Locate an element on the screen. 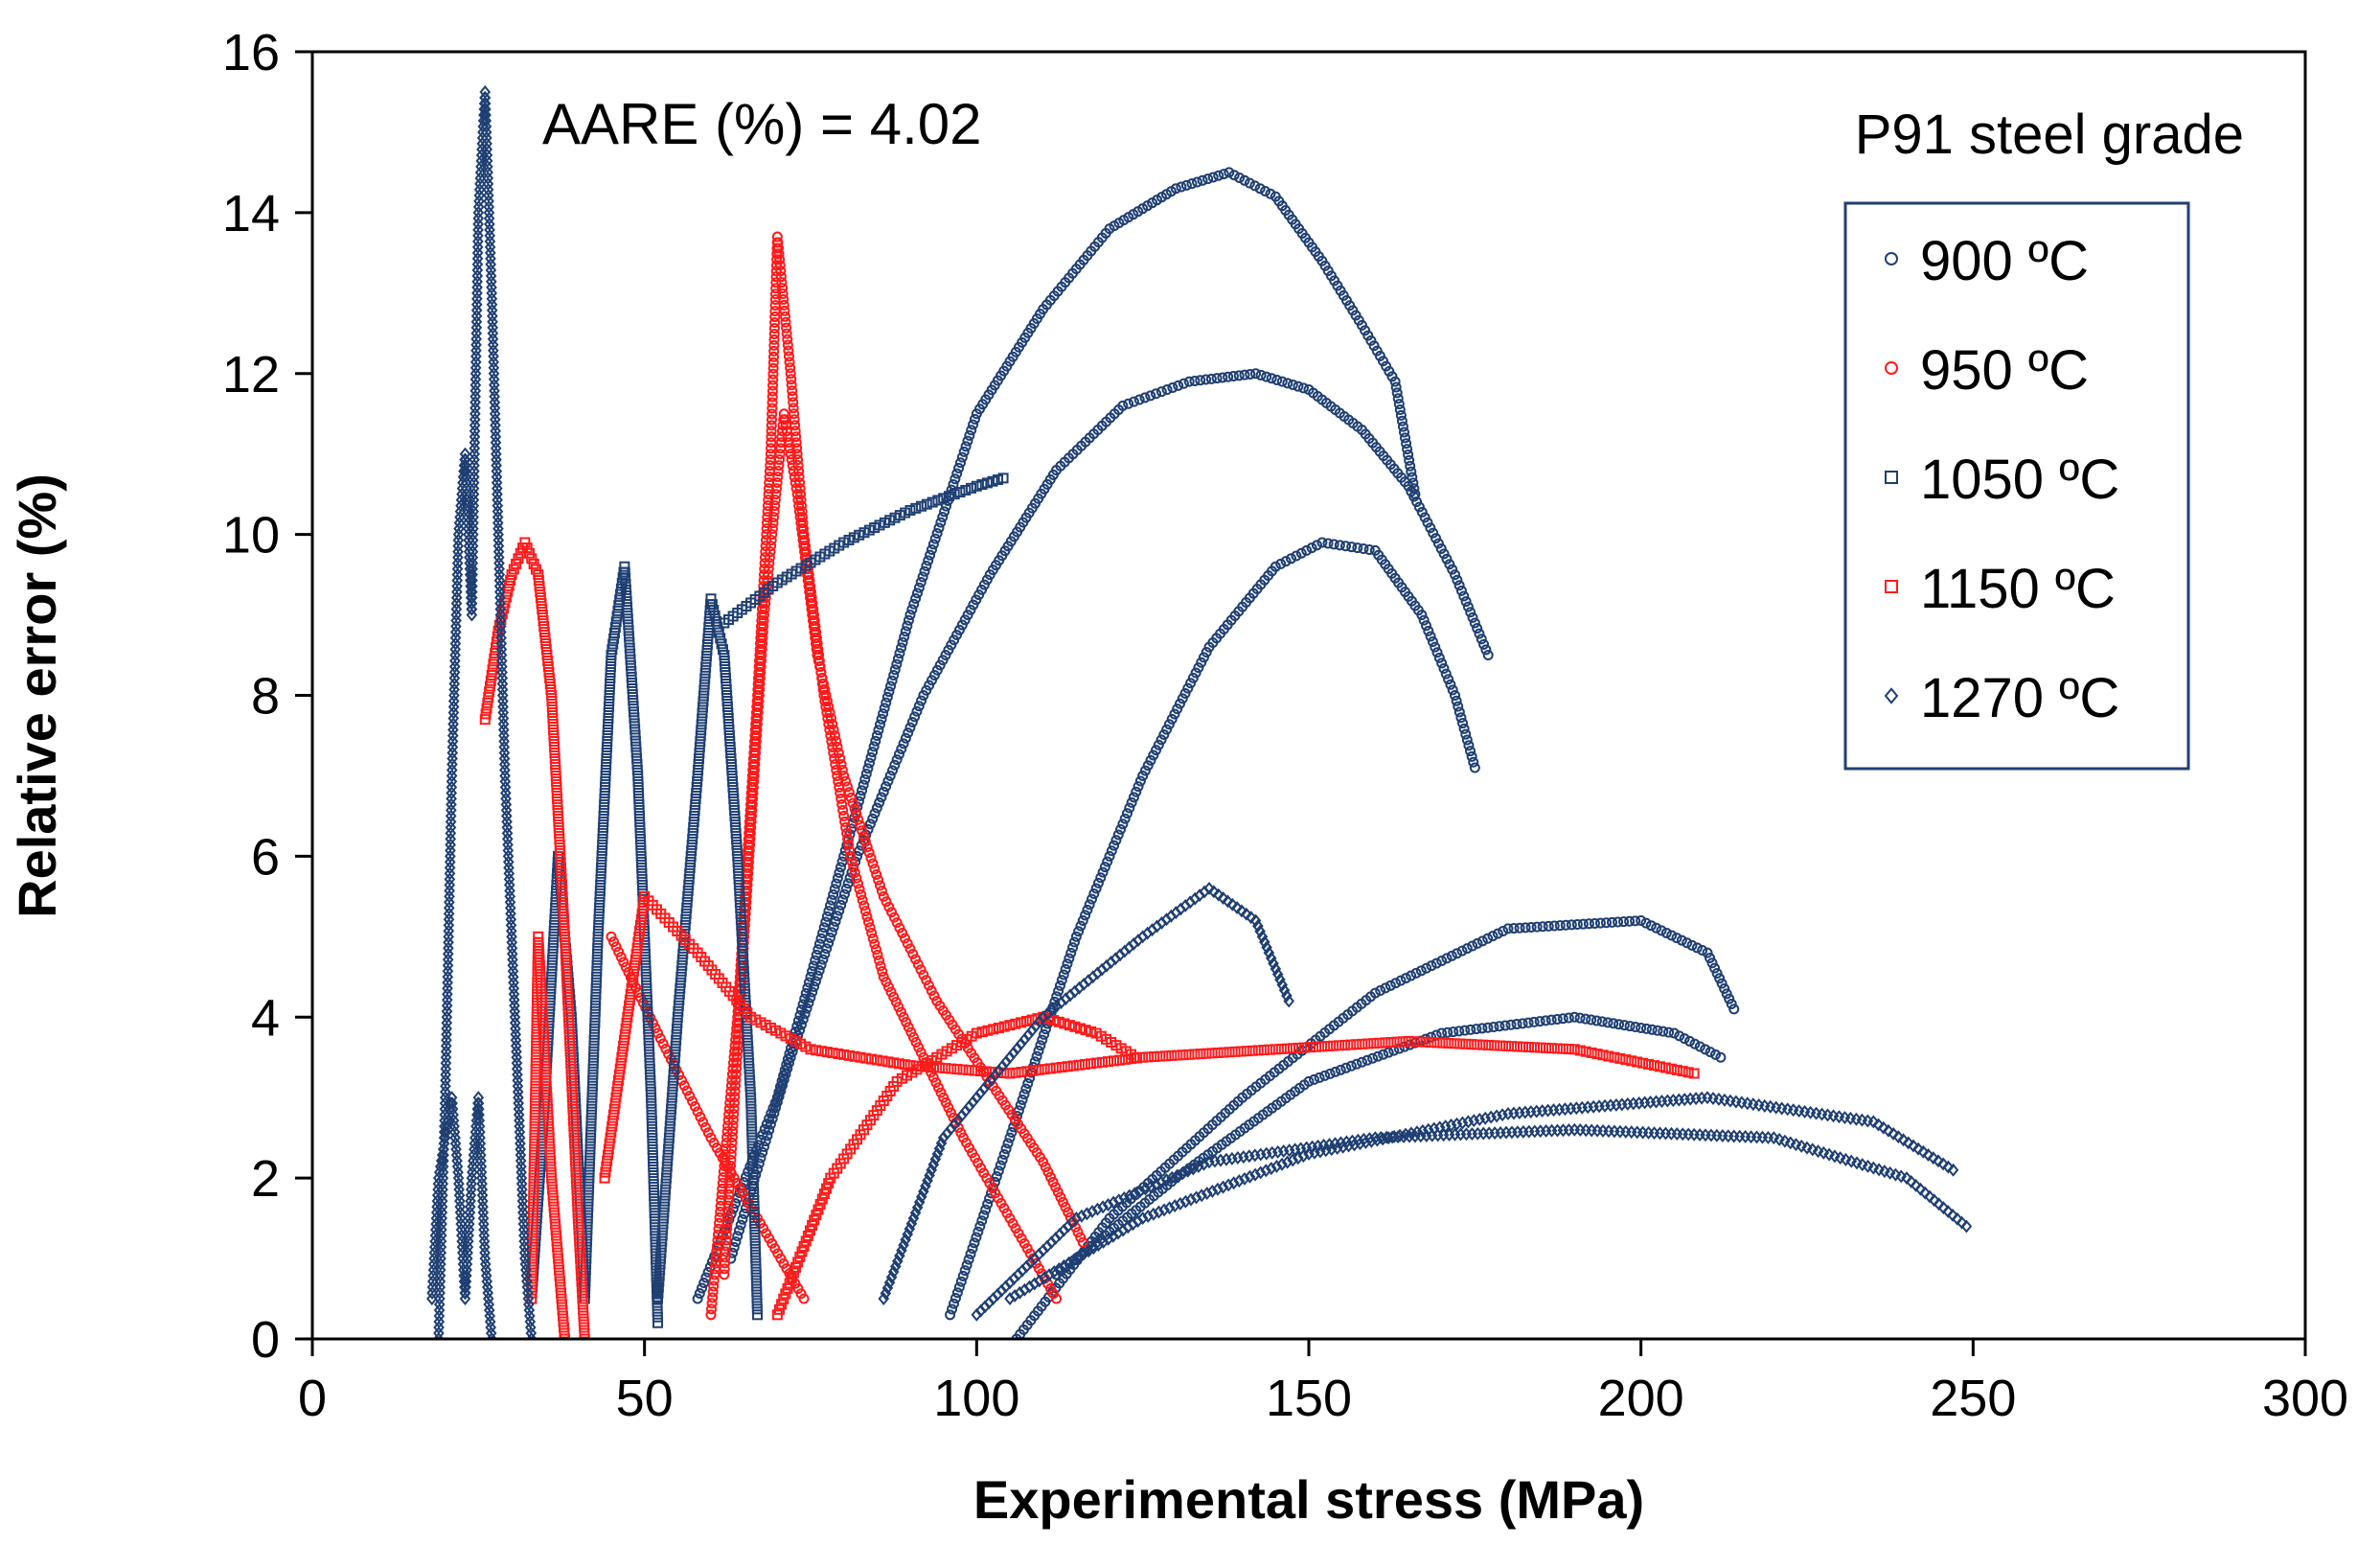 The height and width of the screenshot is (1568, 2380). y-tick-label: 8 is located at coordinates (265, 697).